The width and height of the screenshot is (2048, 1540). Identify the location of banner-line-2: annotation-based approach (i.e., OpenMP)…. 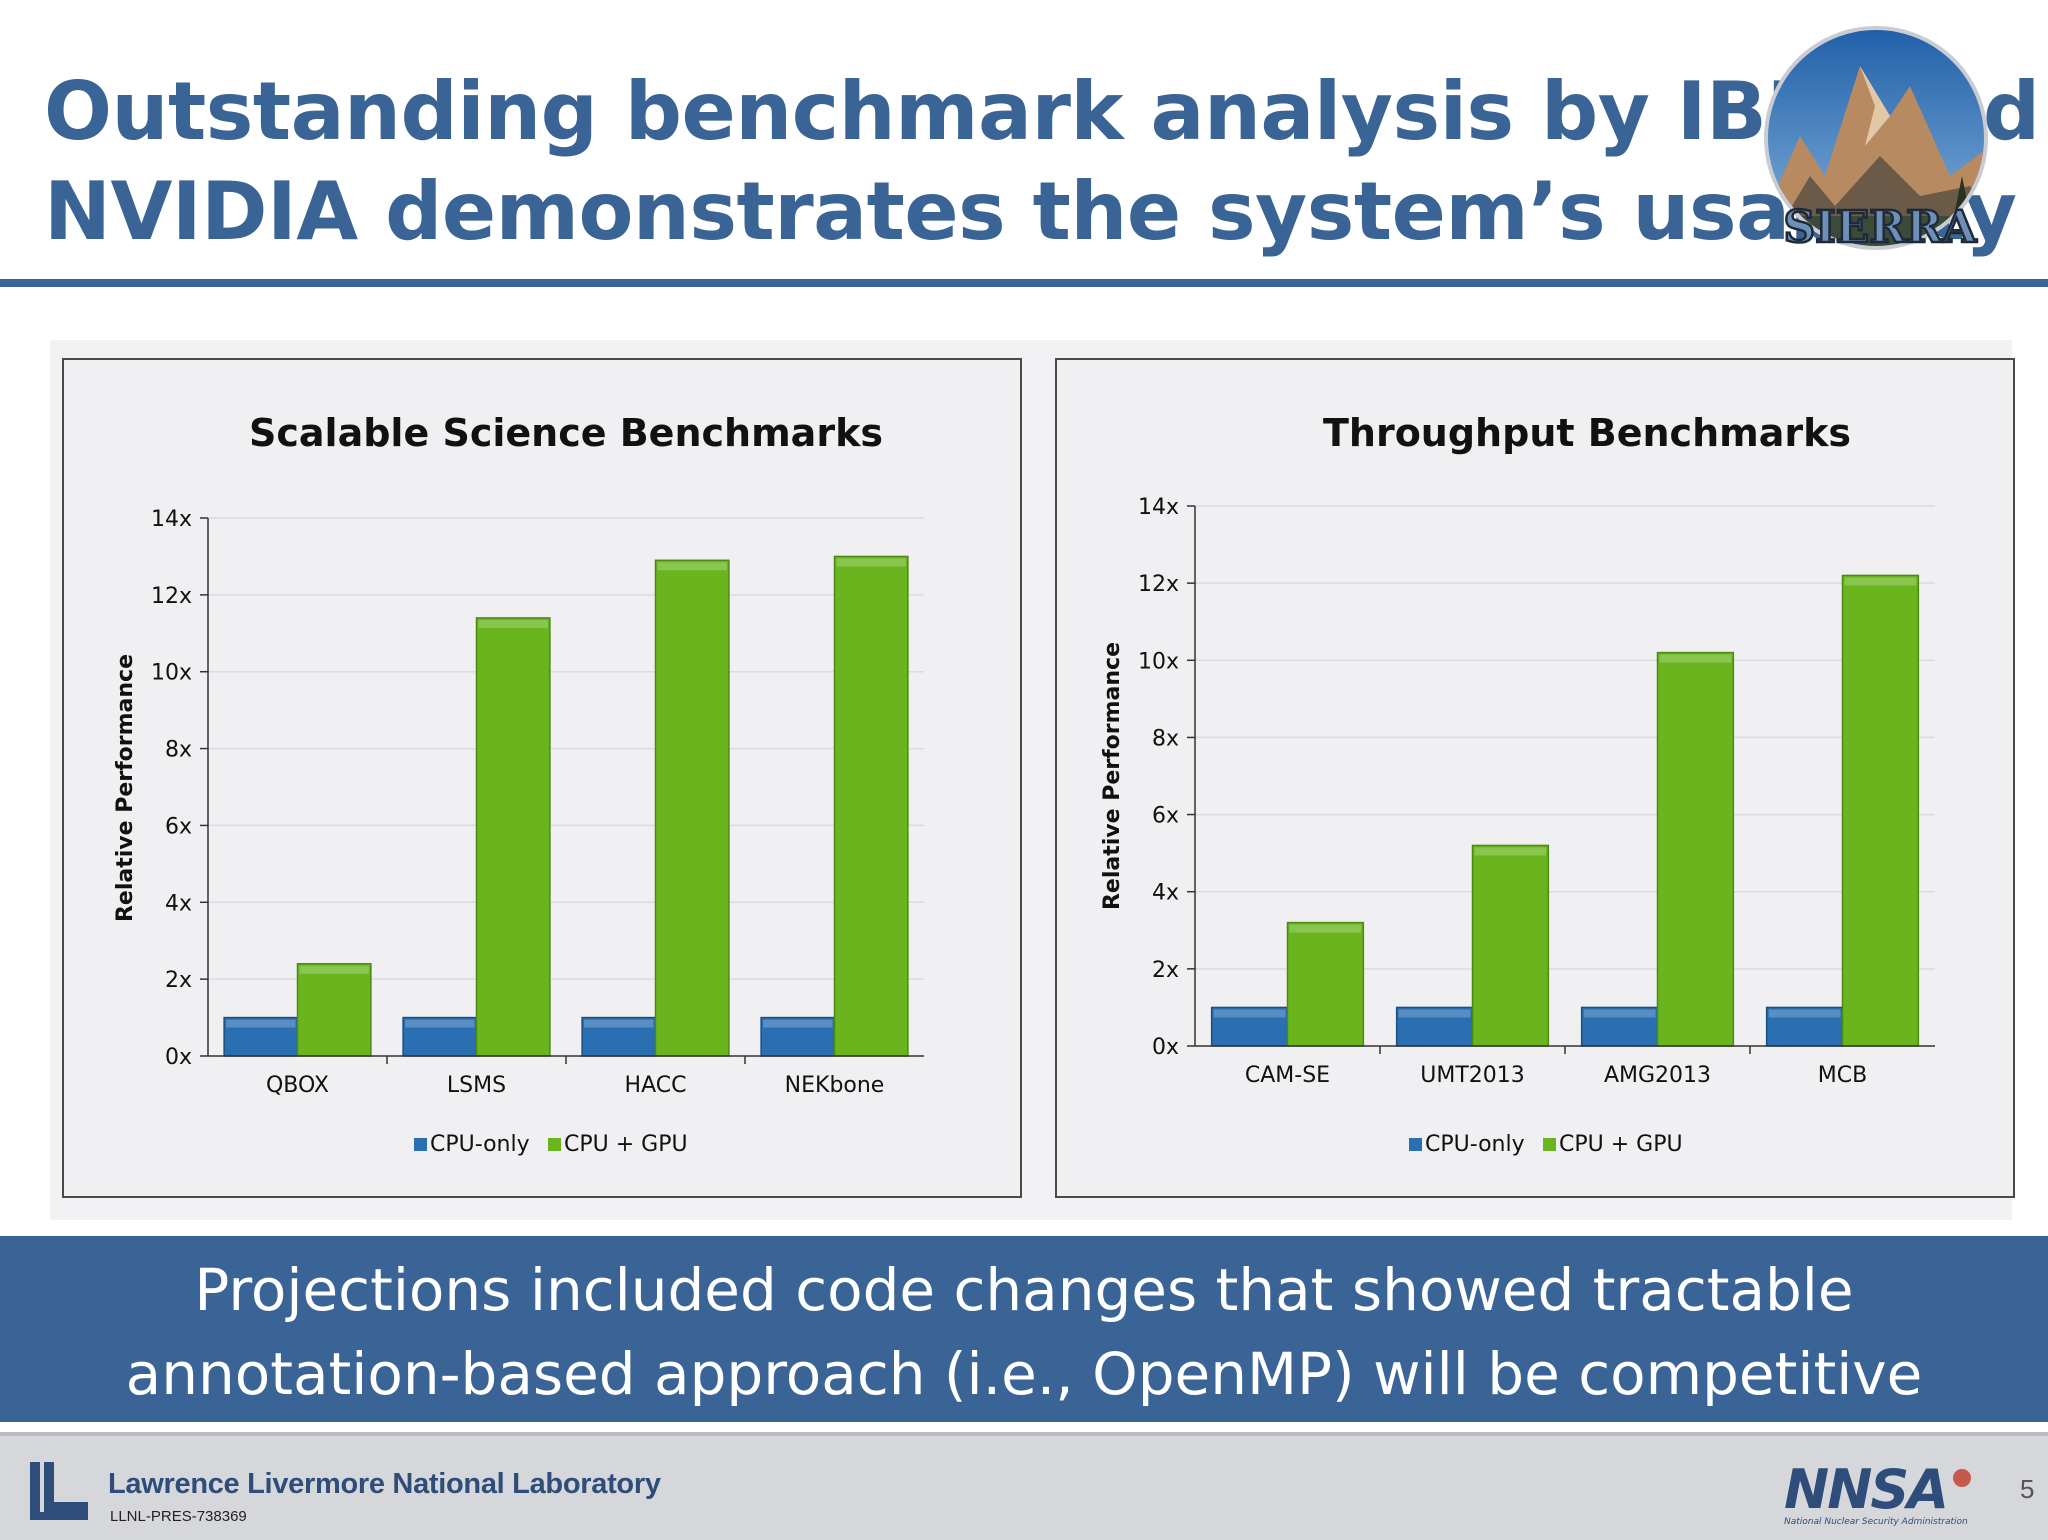
(1024, 1374).